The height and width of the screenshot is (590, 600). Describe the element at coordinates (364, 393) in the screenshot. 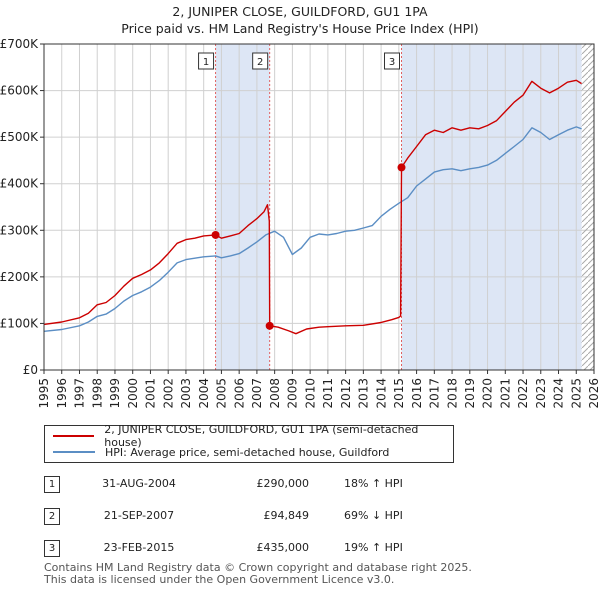

I see `x-tick-label: 2013` at that location.